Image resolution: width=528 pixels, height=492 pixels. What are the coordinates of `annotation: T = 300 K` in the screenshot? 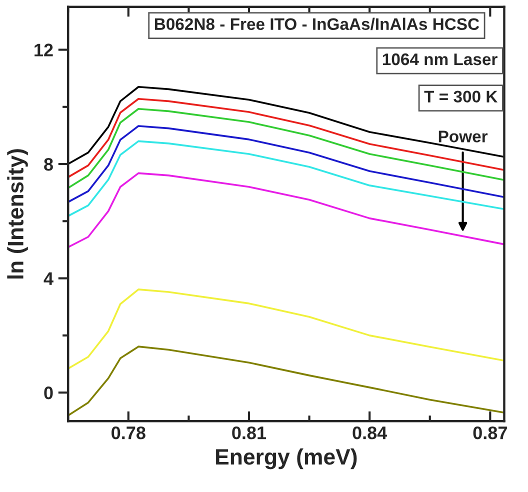 It's located at (461, 96).